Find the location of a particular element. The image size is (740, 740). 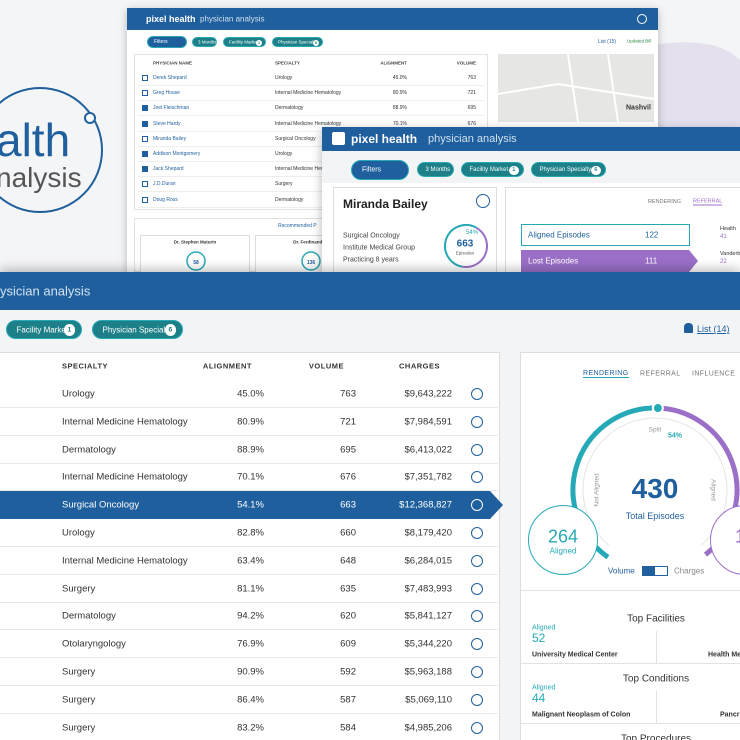

list-link: List (15) is located at coordinates (607, 42).